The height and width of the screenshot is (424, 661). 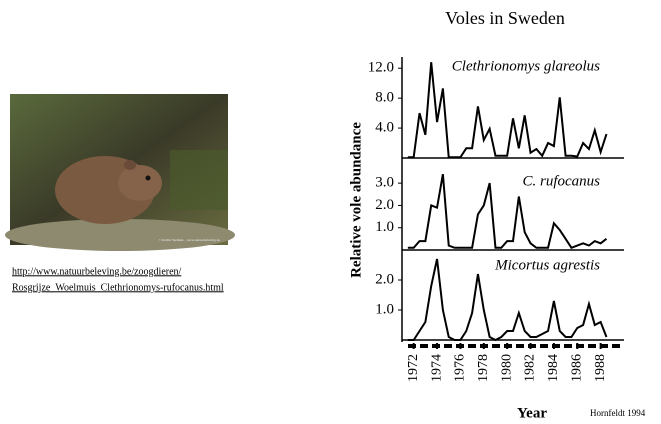 What do you see at coordinates (532, 413) in the screenshot?
I see `x-axis-label: Year` at bounding box center [532, 413].